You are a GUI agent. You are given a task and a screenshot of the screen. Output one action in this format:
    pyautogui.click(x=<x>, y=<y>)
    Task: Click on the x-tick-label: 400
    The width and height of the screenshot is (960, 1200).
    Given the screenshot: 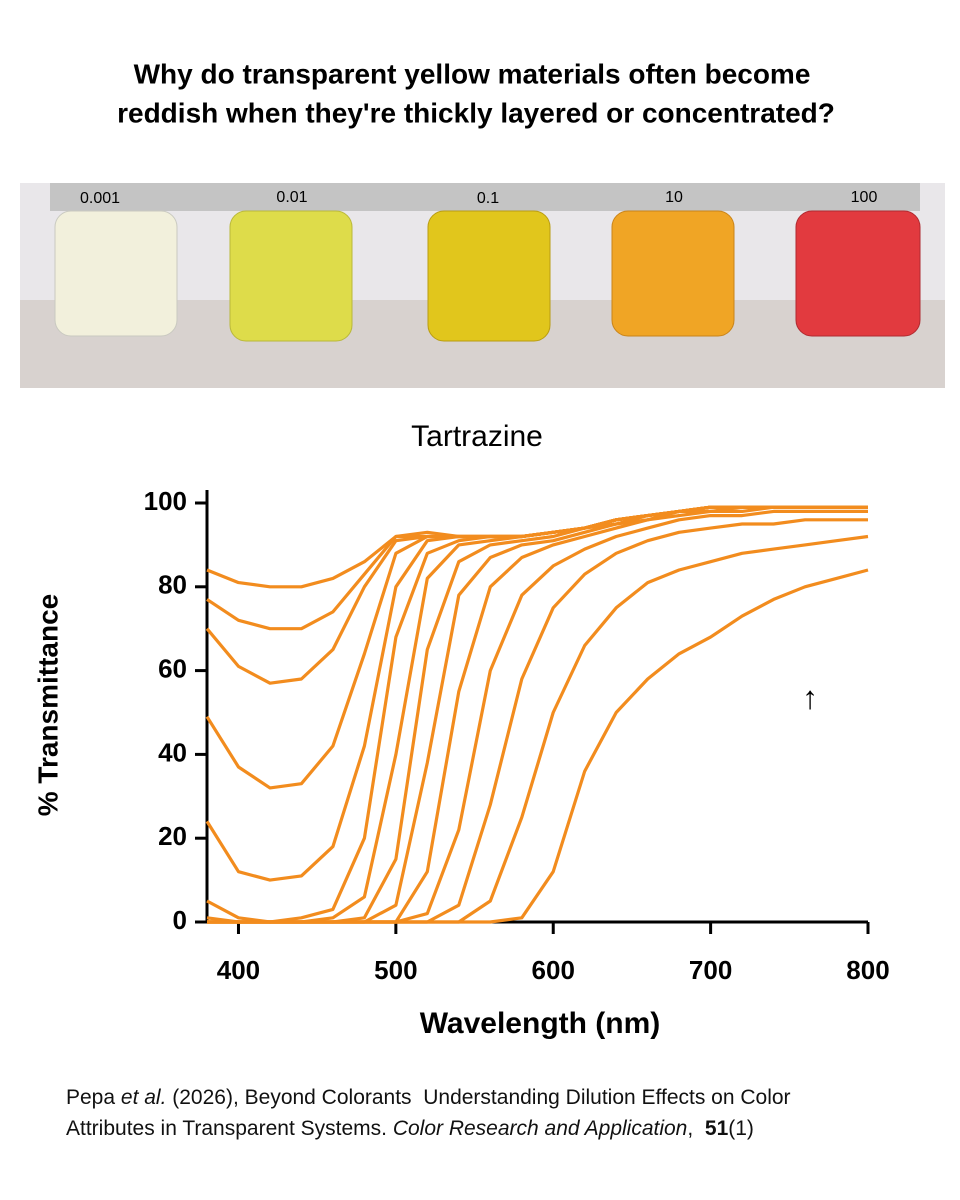 What is the action you would take?
    pyautogui.click(x=238, y=970)
    